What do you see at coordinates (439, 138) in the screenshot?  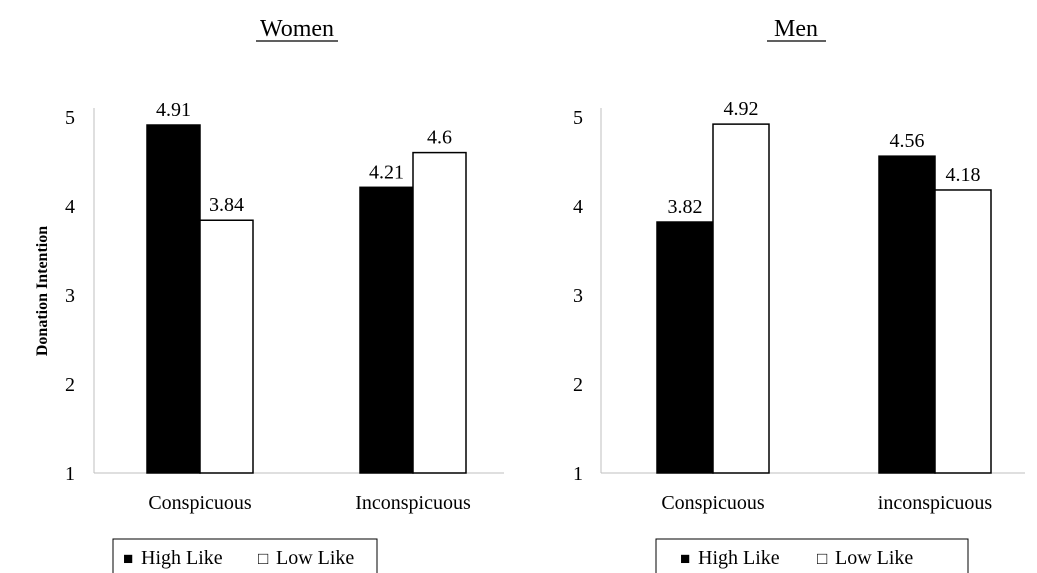 I see `data-label: 4.6` at bounding box center [439, 138].